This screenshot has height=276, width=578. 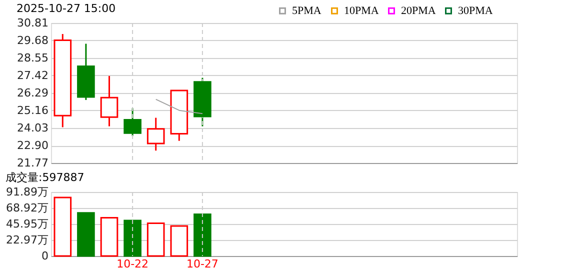 What do you see at coordinates (27, 240) in the screenshot?
I see `y-tick-label: 22.97万` at bounding box center [27, 240].